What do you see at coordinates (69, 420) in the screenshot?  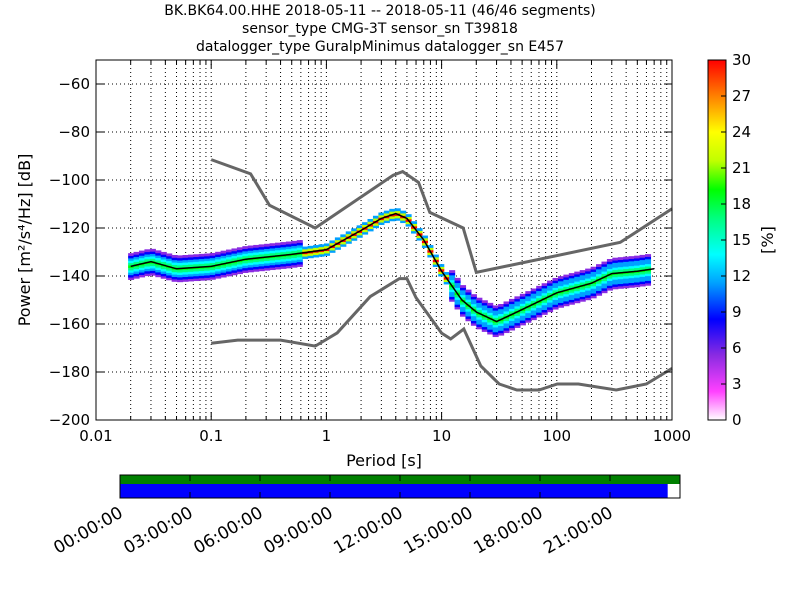 I see `y-tick-label: −200` at bounding box center [69, 420].